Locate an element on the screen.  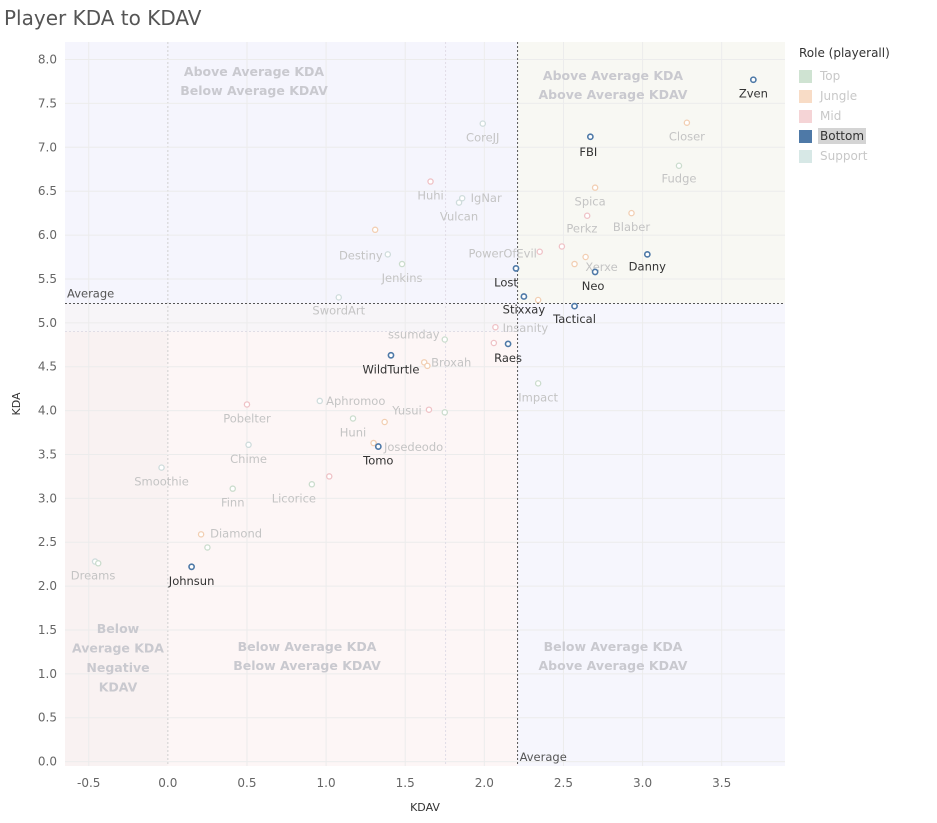
legend-items: Top Jungle Mid Bottom Support is located at coordinates (844, 116).